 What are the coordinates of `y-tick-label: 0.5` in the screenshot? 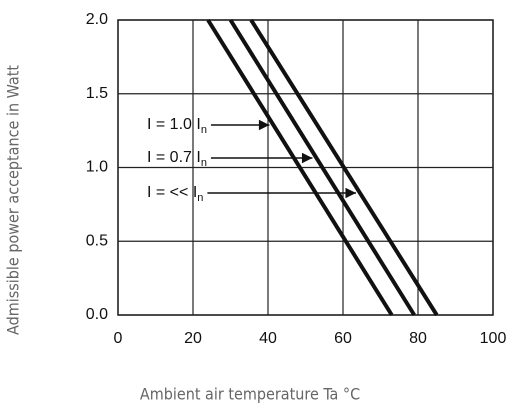 It's located at (97, 240).